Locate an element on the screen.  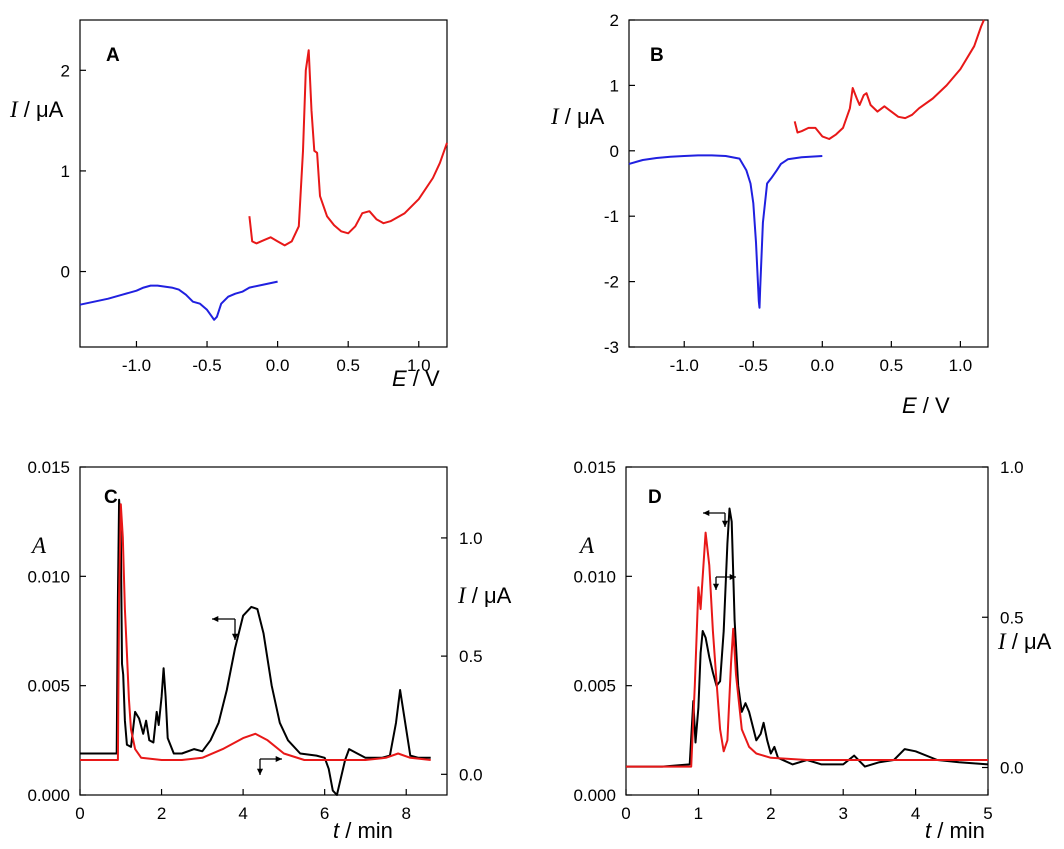
x-tick-label: 6 is located at coordinates (324, 813).